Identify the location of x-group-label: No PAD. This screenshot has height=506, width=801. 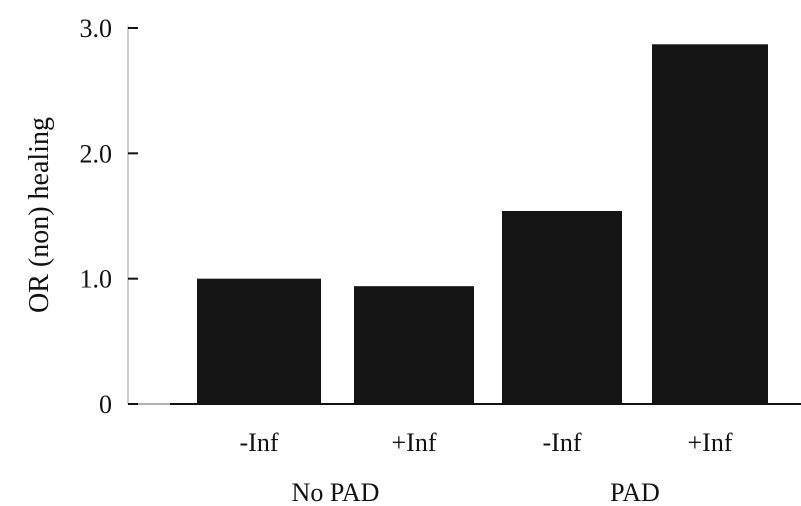
(336, 492).